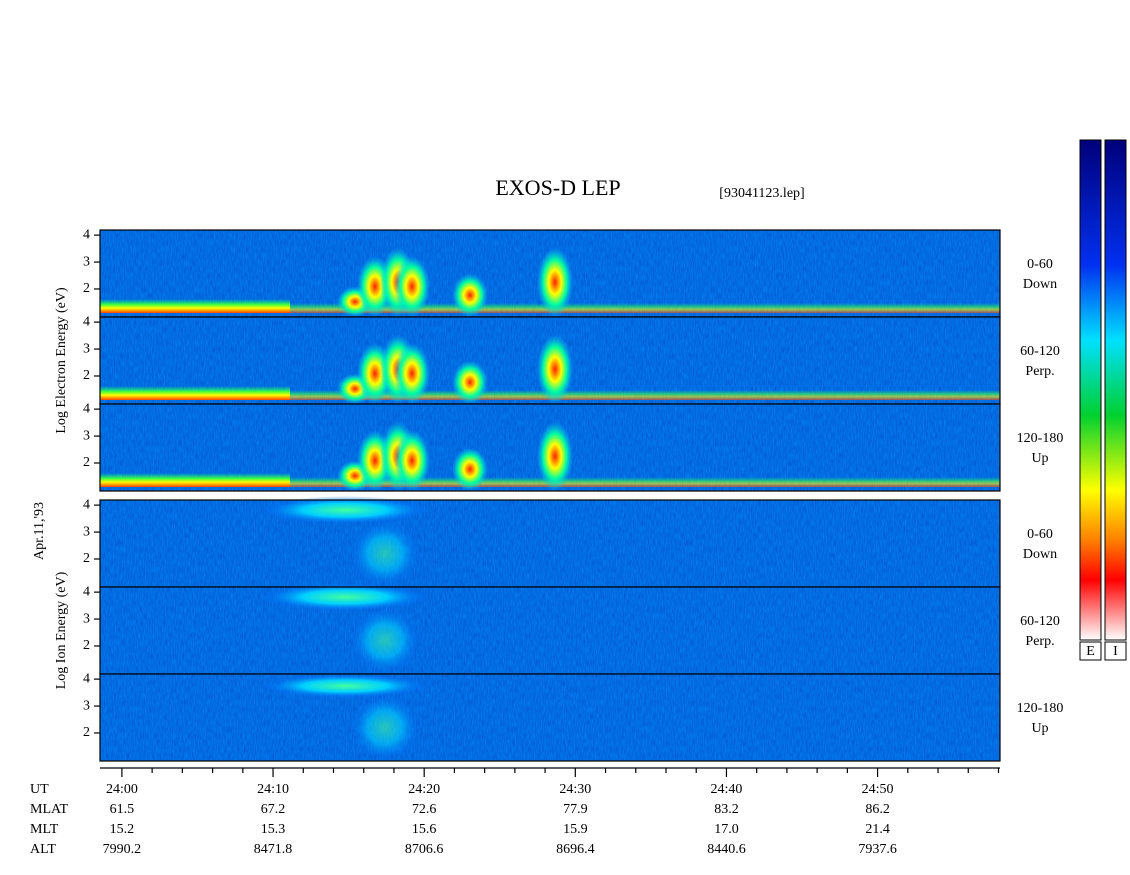  I want to click on table-cell: 15.2, so click(122, 829).